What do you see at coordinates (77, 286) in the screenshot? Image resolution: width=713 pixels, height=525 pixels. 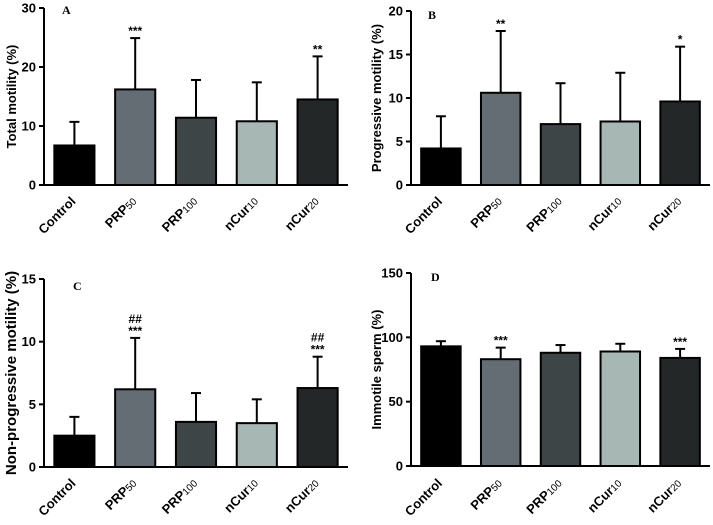 I see `panel-letter: C` at bounding box center [77, 286].